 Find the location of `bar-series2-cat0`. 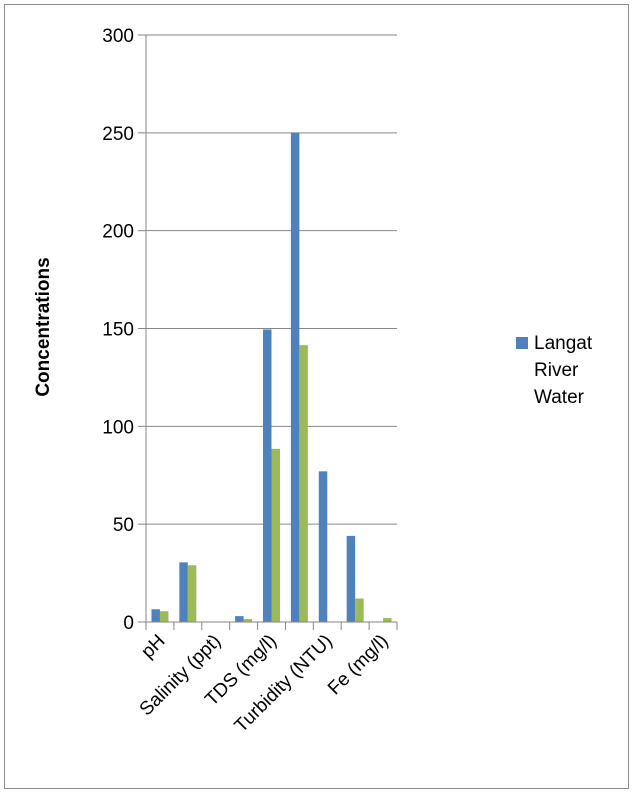

bar-series2-cat0 is located at coordinates (164, 616).